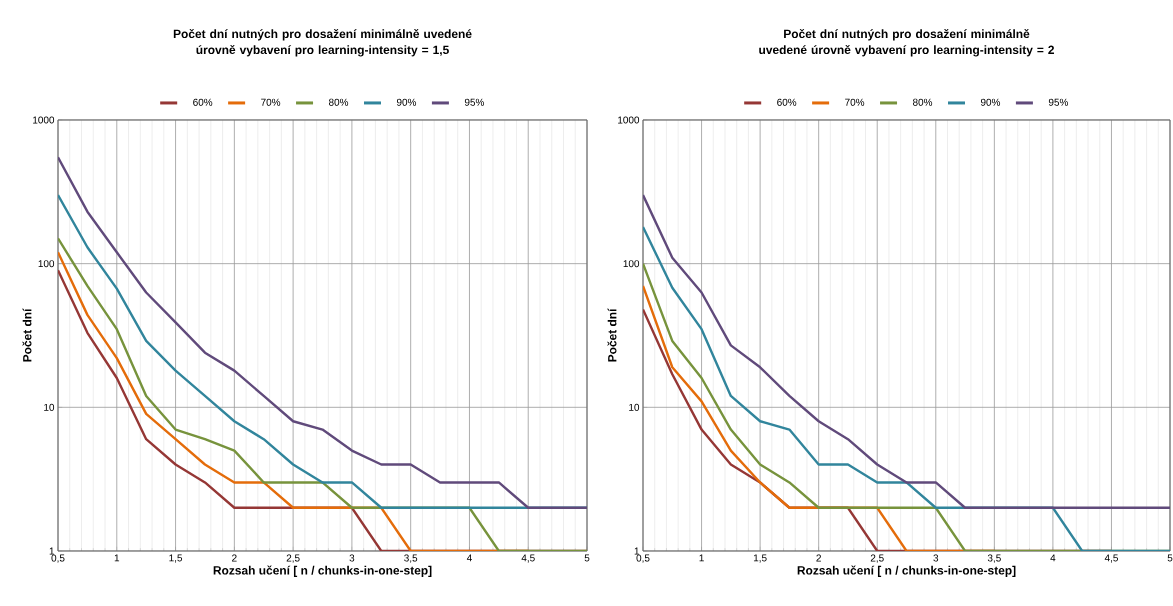  Describe the element at coordinates (322, 43) in the screenshot. I see `chart-title: Počet dní nutných pro dosažení minimálně uvedené úrovně vybavení pro learning-intensity = 1,5` at that location.